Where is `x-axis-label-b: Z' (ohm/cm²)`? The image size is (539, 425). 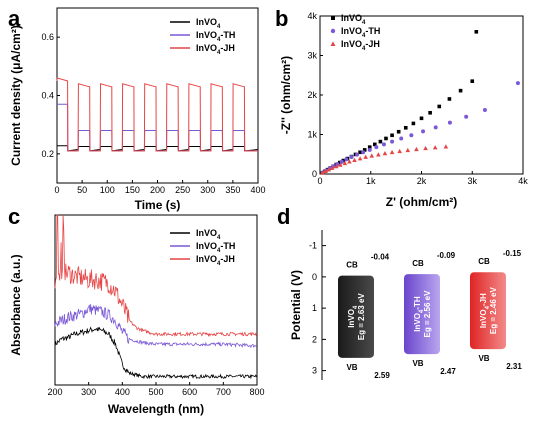 x-axis-label-b: Z' (ohm/cm²) is located at coordinates (422, 202).